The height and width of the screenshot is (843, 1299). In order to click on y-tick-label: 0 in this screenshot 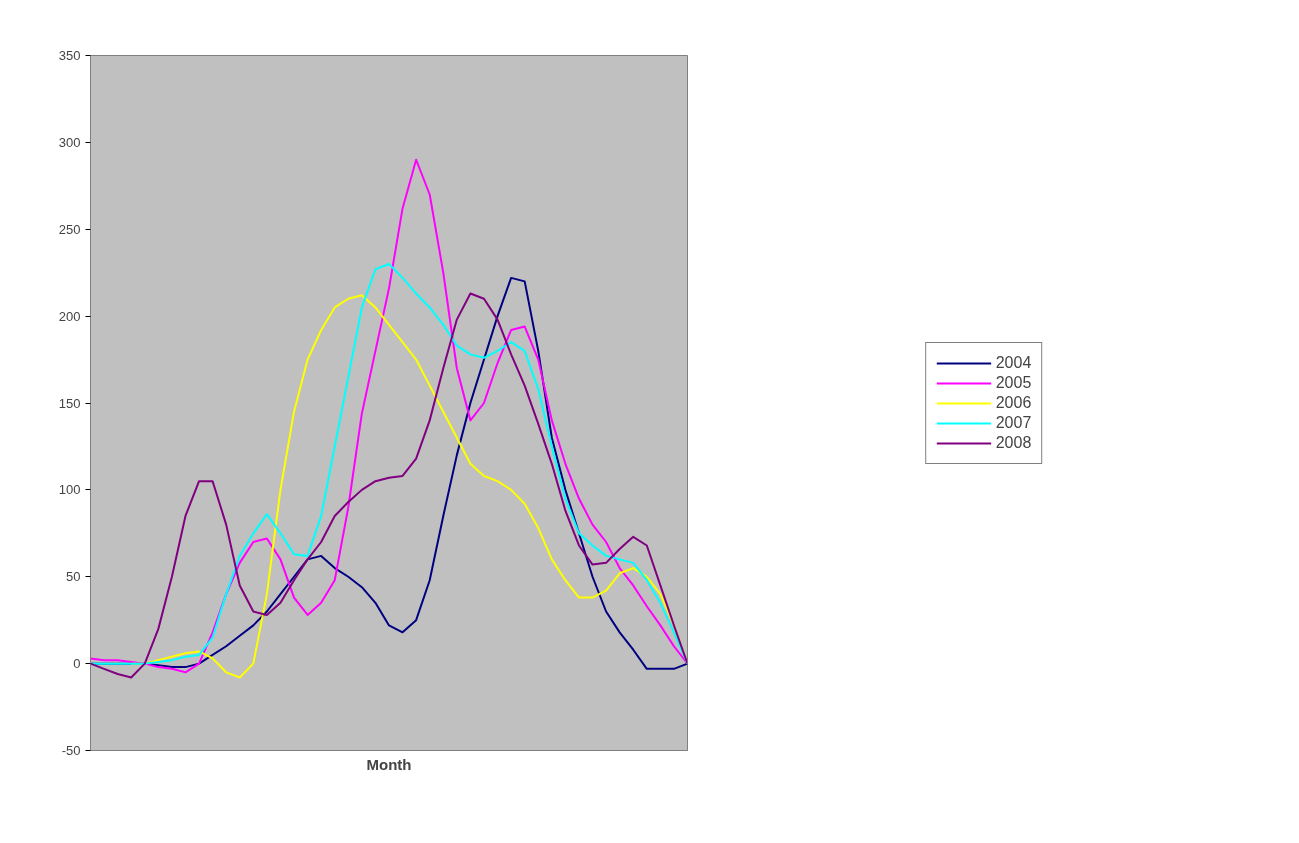, I will do `click(77, 664)`.